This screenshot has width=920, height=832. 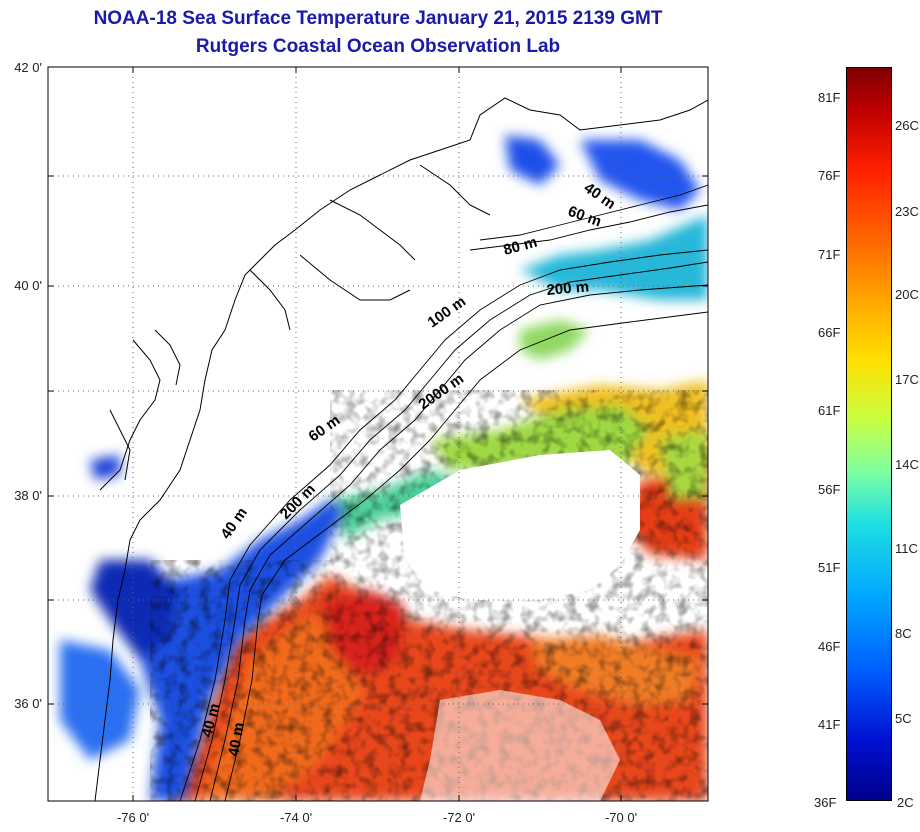 What do you see at coordinates (133, 817) in the screenshot?
I see `lon-label: -76 0'` at bounding box center [133, 817].